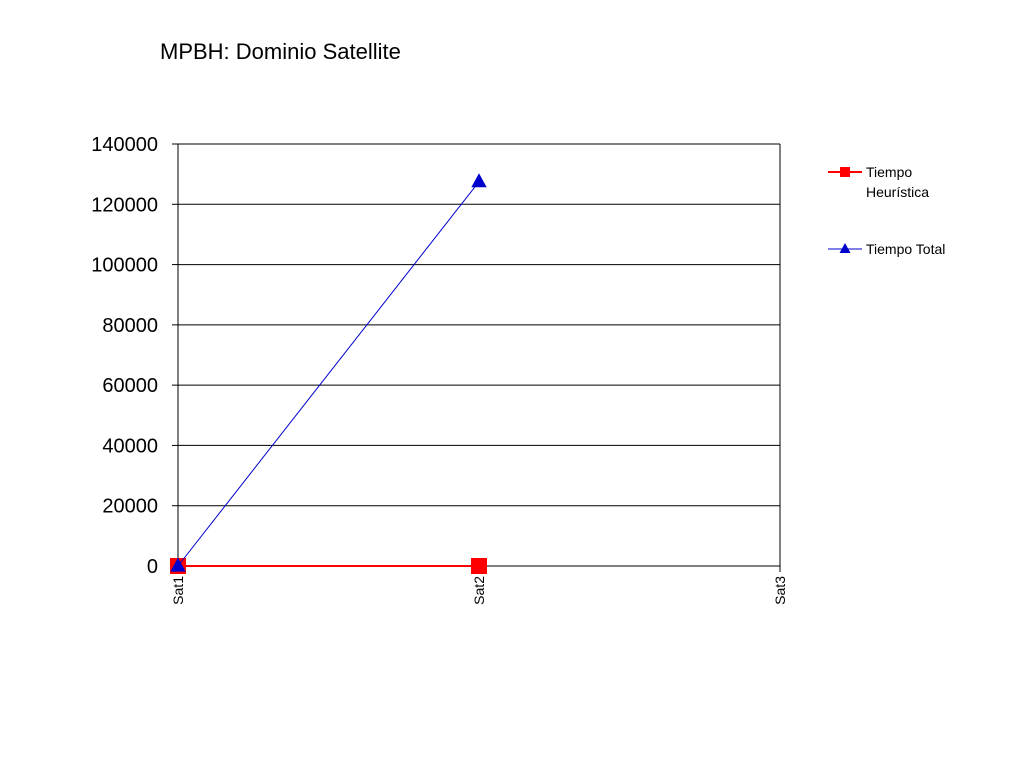  Describe the element at coordinates (886, 210) in the screenshot. I see `legend: Tiempo Heurística Tiempo Total` at that location.